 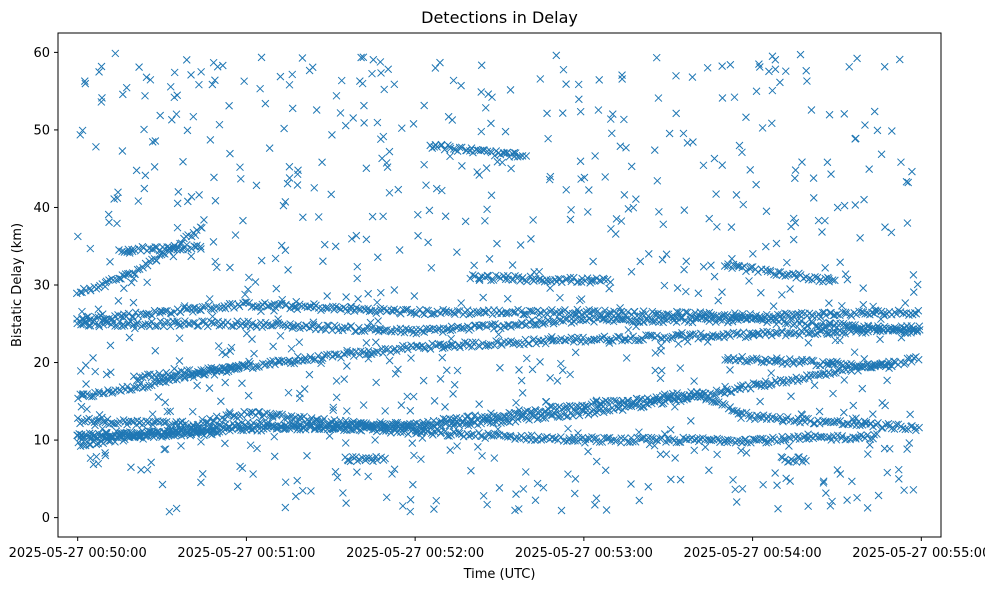 I want to click on y-tick-label: 50, so click(x=41, y=130).